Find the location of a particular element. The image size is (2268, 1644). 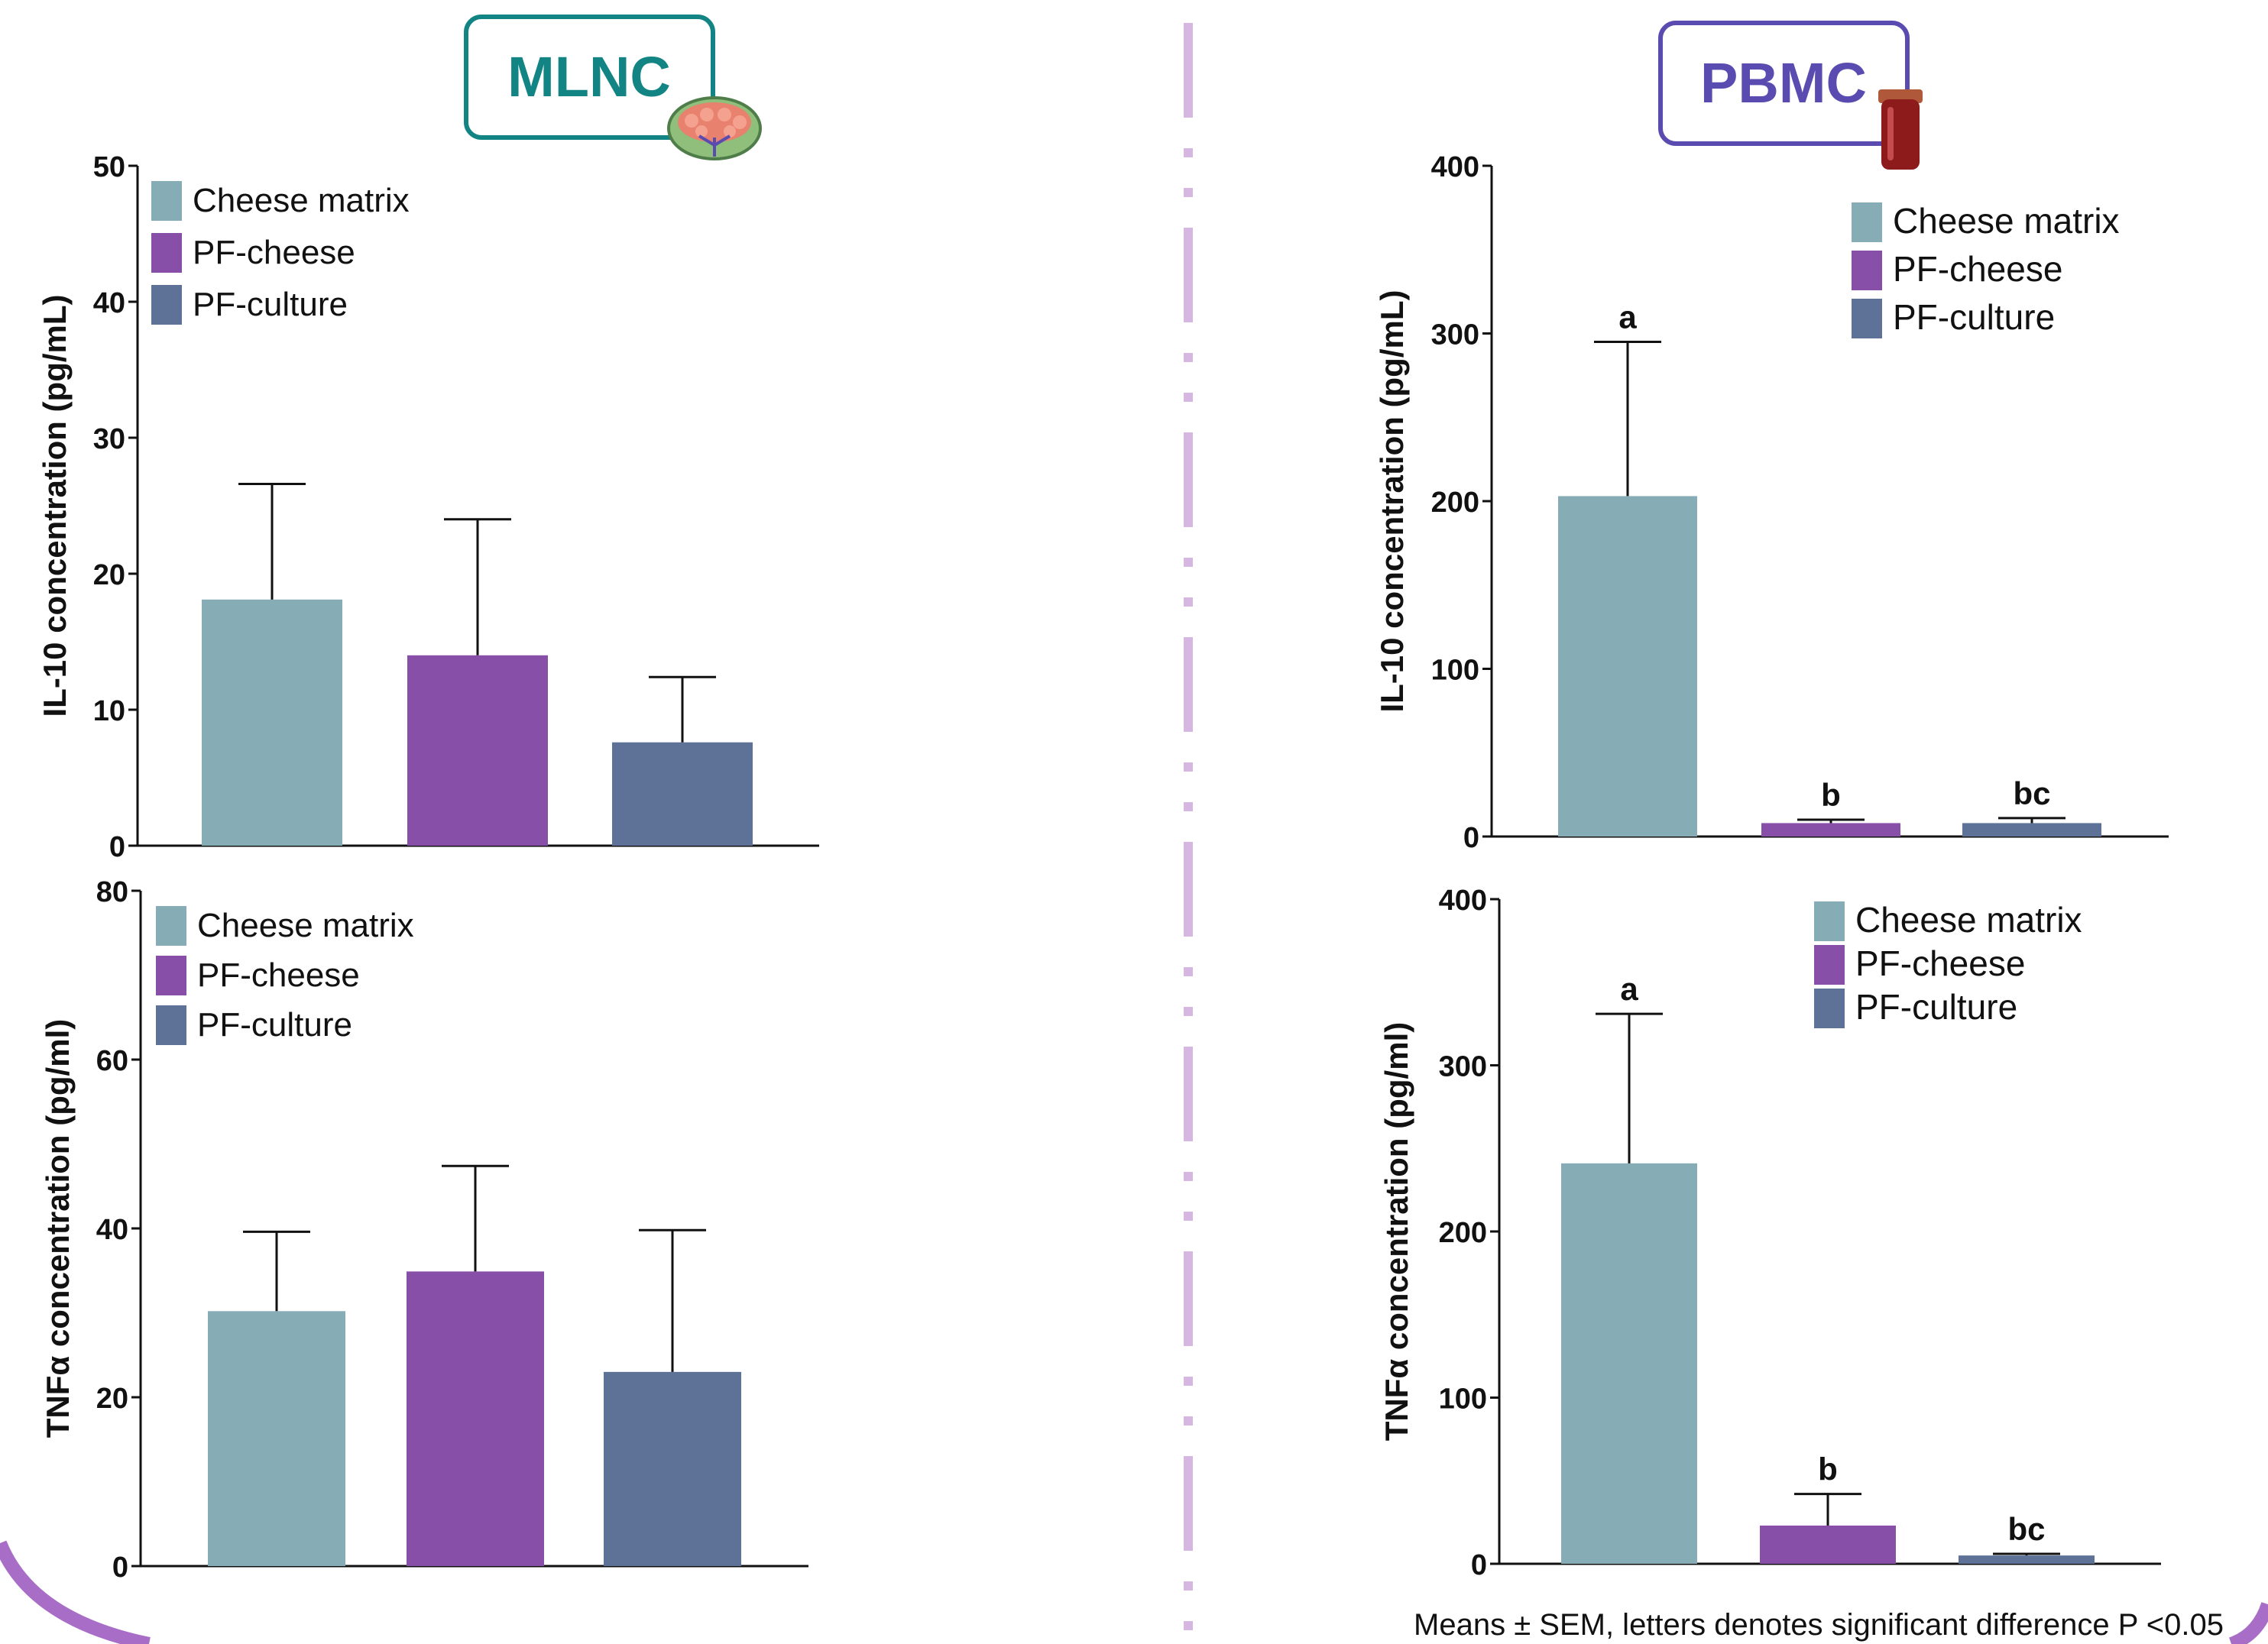

mlnc-tnfa-y-tick-label: 40 is located at coordinates (112, 1230).